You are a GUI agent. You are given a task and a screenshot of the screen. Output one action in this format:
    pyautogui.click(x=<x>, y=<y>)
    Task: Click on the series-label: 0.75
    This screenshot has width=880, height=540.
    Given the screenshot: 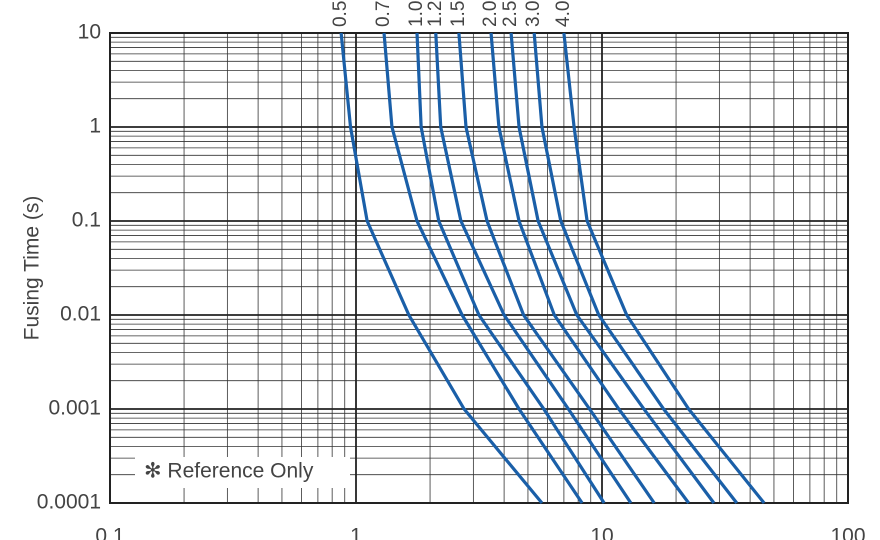 What is the action you would take?
    pyautogui.click(x=383, y=13)
    